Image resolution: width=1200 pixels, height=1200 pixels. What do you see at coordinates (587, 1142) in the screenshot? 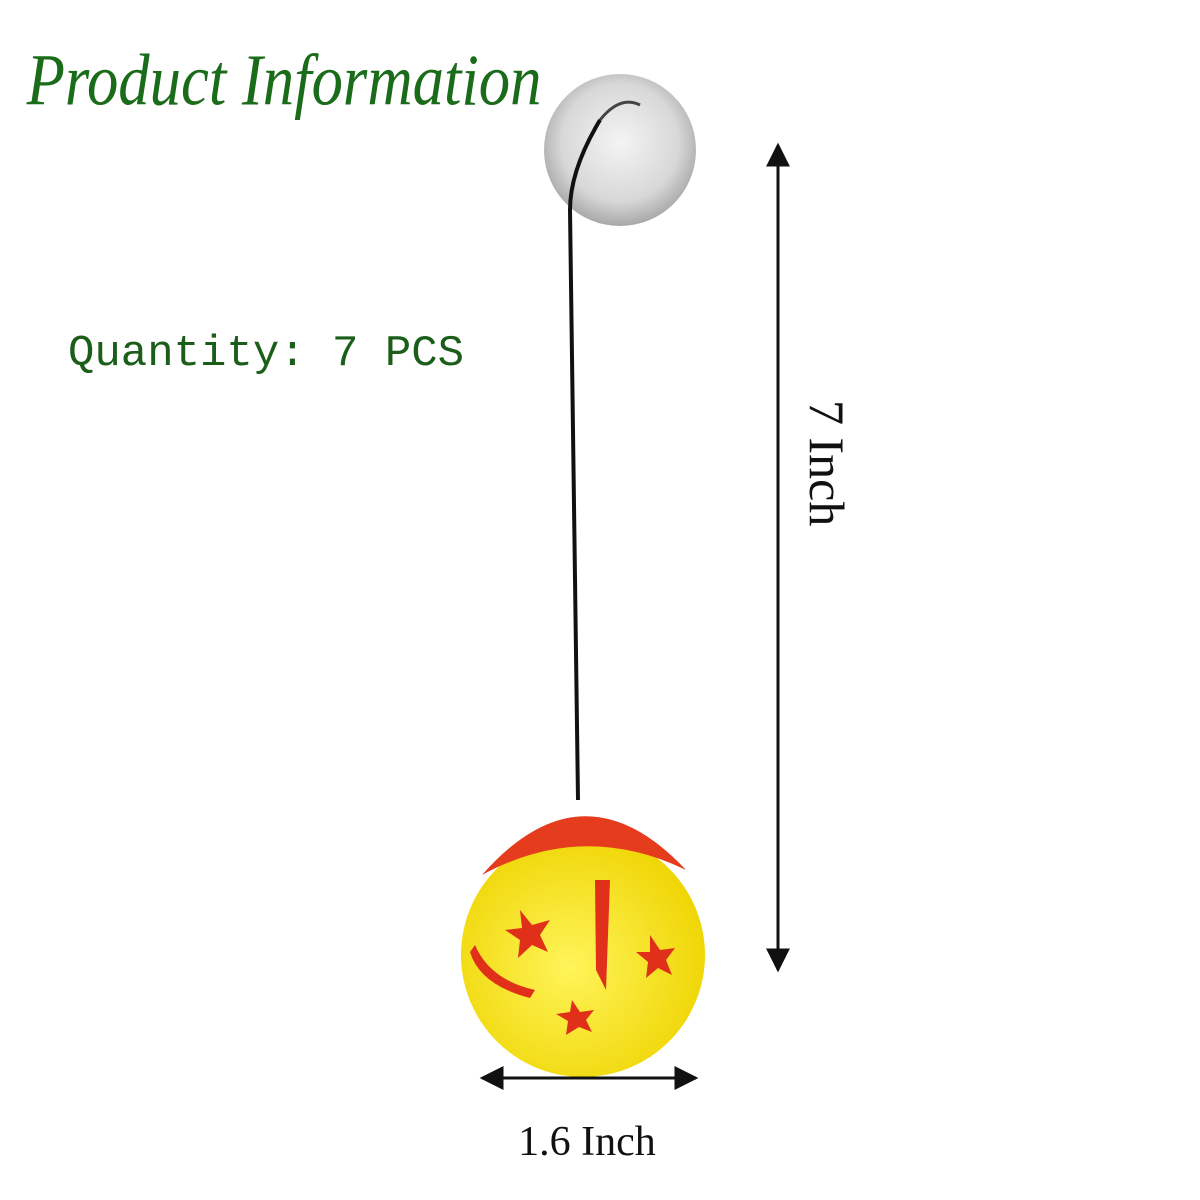
I see `width-label: 1.6 Inch` at bounding box center [587, 1142].